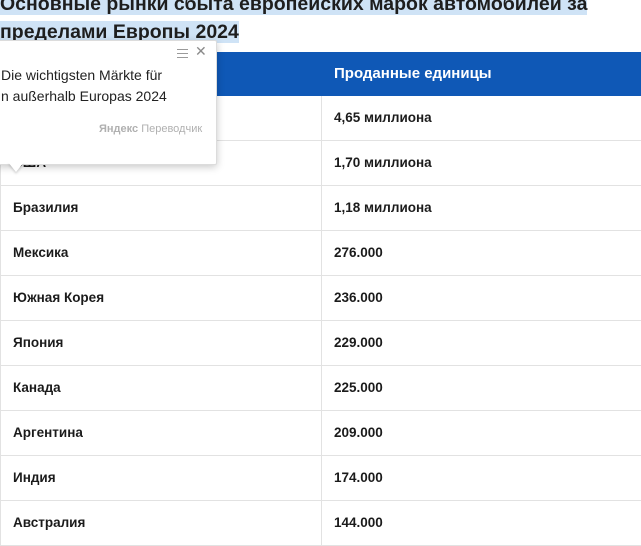 Image resolution: width=641 pixels, height=546 pixels. I want to click on translation-line-2: n außerhalb Europas 2024, so click(84, 96).